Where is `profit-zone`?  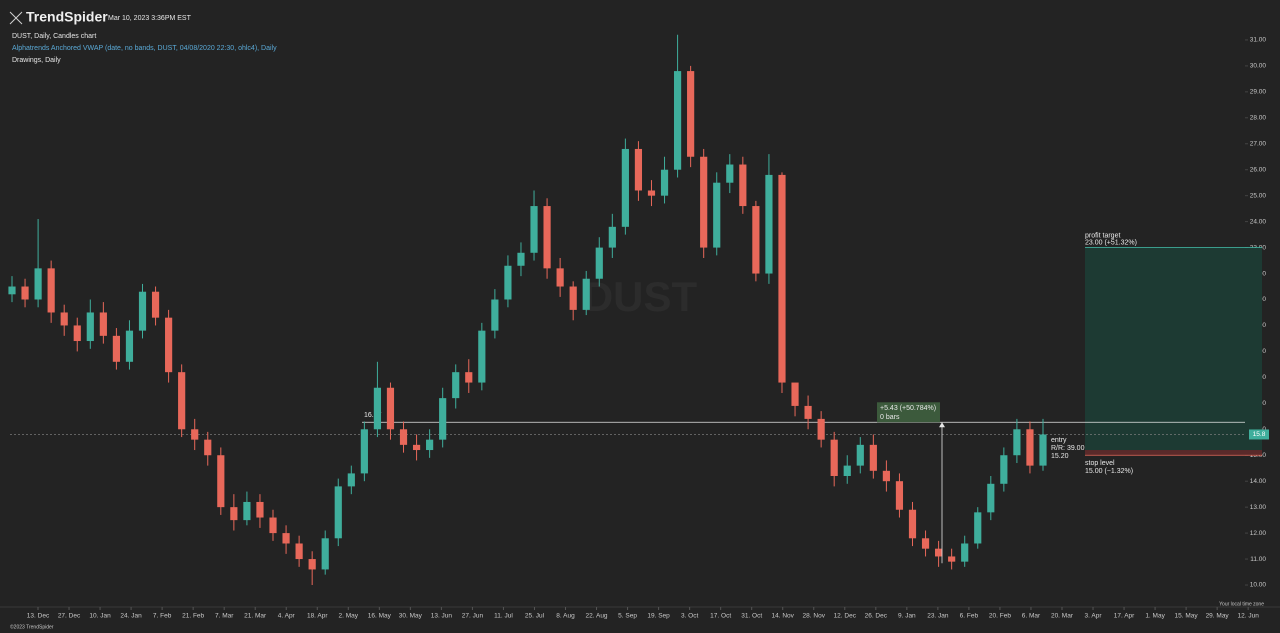
profit-zone is located at coordinates (1173, 349).